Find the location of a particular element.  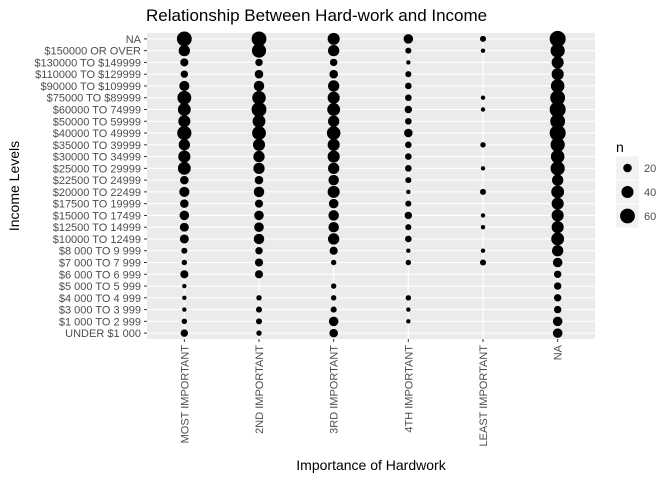

x-tick-label: 3RD IMPORTANT is located at coordinates (335, 389).